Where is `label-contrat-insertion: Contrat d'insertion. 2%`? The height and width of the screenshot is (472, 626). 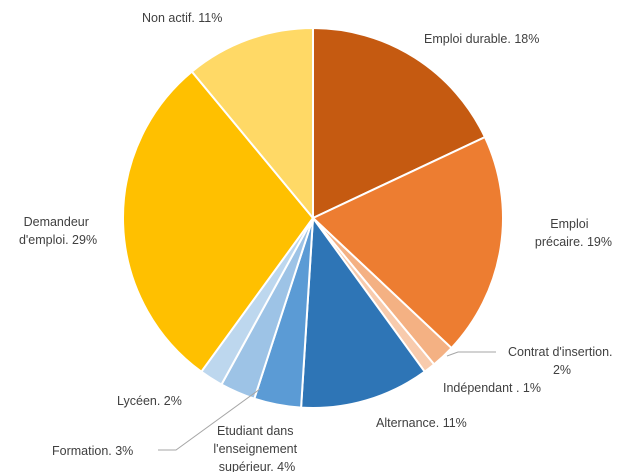 label-contrat-insertion: Contrat d'insertion. 2% is located at coordinates (562, 361).